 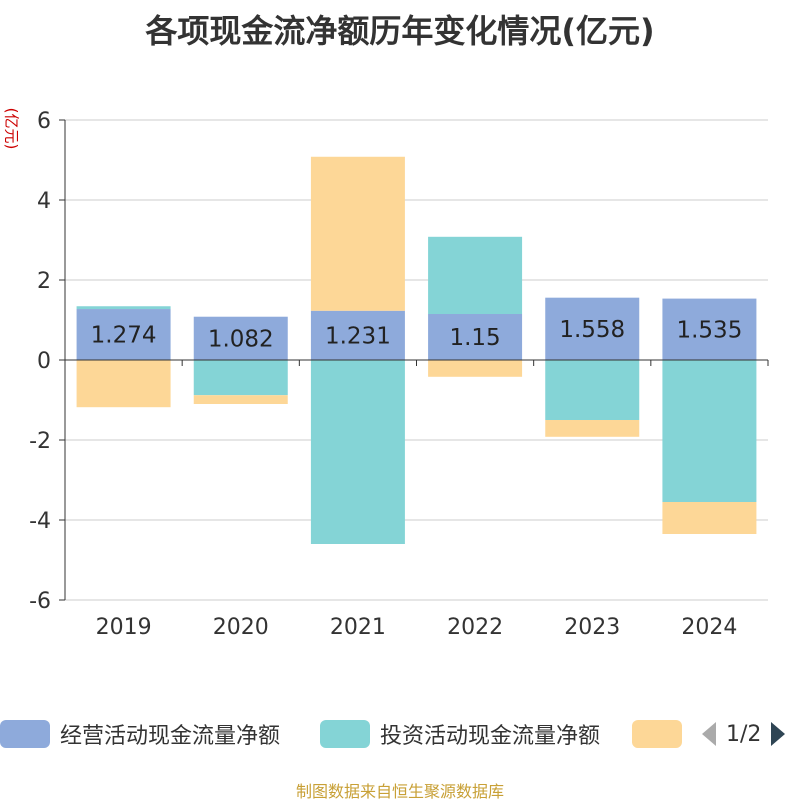 What do you see at coordinates (40, 521) in the screenshot?
I see `y-tick-label: -4` at bounding box center [40, 521].